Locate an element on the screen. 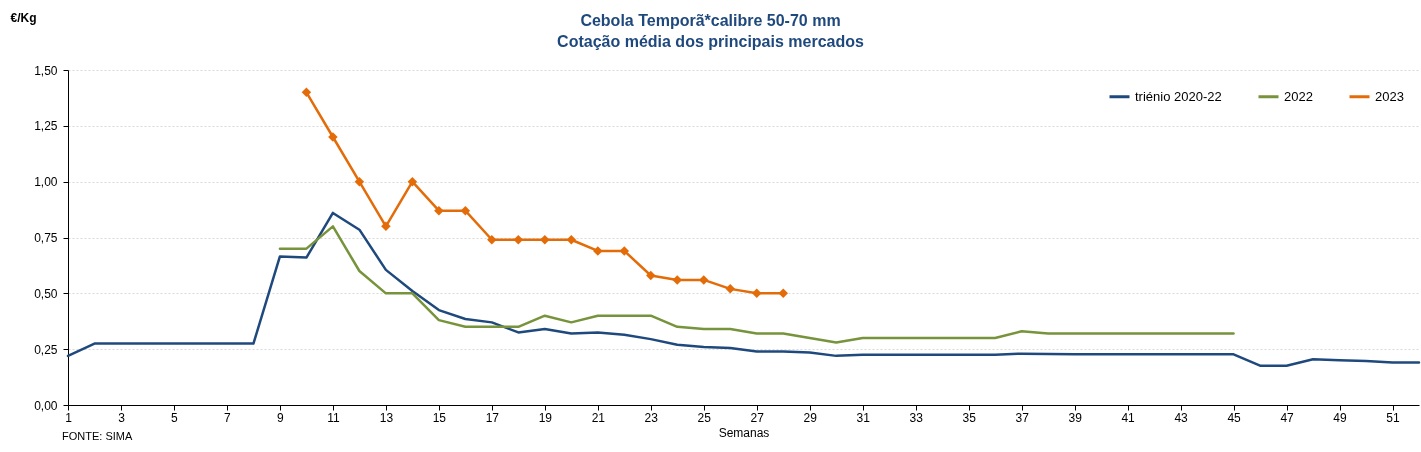  x-axis-title: Semanas is located at coordinates (744, 432).